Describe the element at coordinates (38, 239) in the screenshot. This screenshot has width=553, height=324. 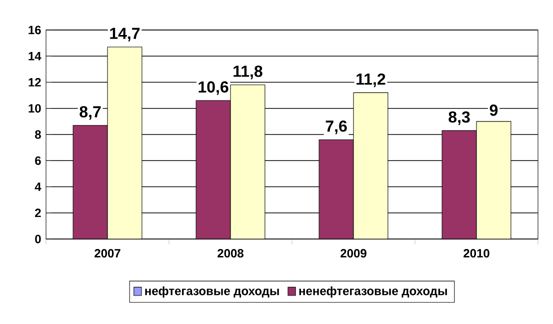
I see `y-tick-label: 0` at that location.